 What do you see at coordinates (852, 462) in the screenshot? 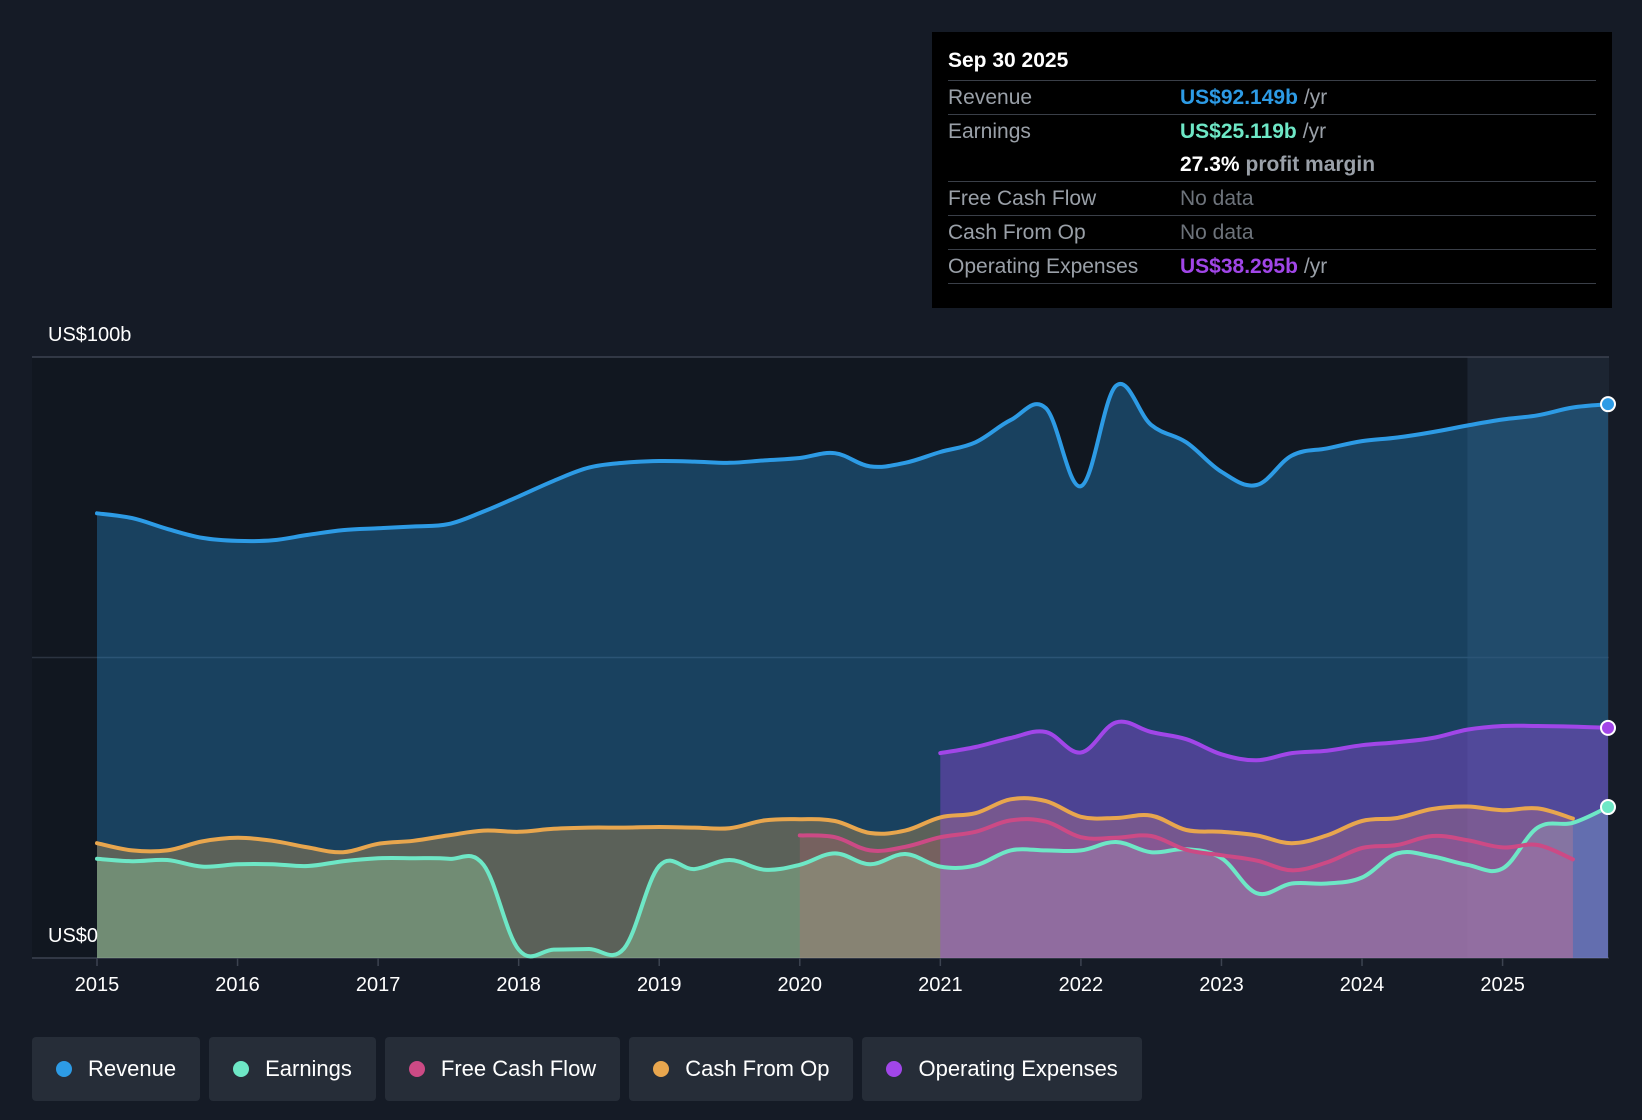
I see `line-revenue` at bounding box center [852, 462].